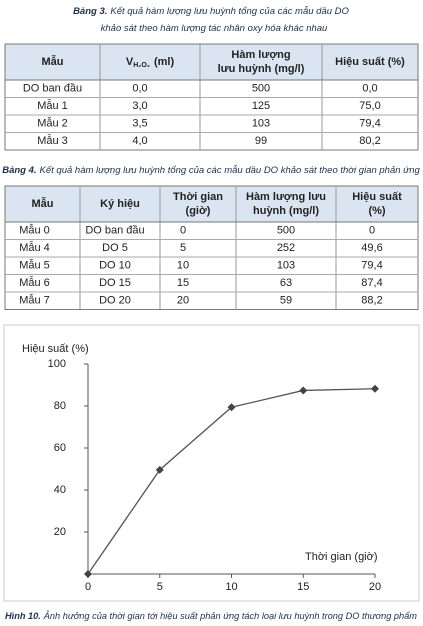 The height and width of the screenshot is (626, 423). What do you see at coordinates (34, 247) in the screenshot?
I see `table-cell: Mẫu 4` at bounding box center [34, 247].